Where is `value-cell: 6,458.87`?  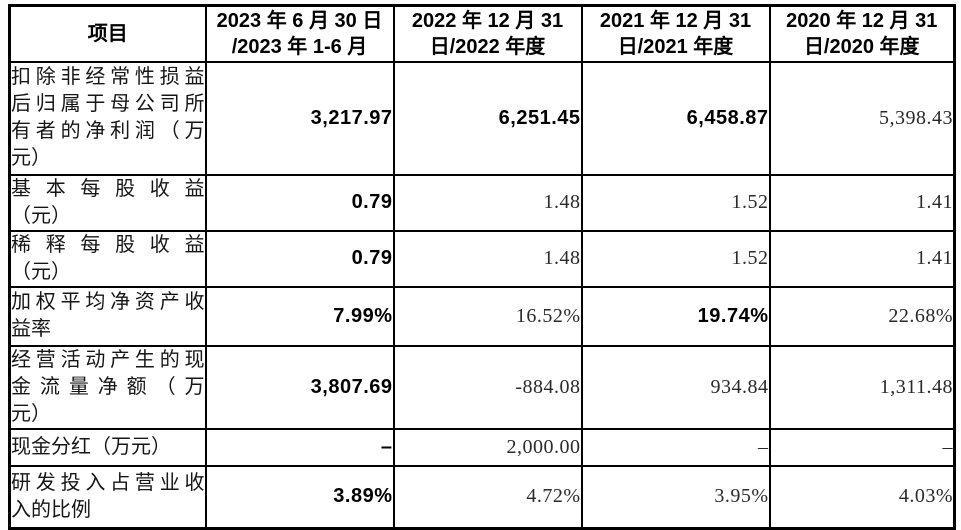 value-cell: 6,458.87 is located at coordinates (675, 118).